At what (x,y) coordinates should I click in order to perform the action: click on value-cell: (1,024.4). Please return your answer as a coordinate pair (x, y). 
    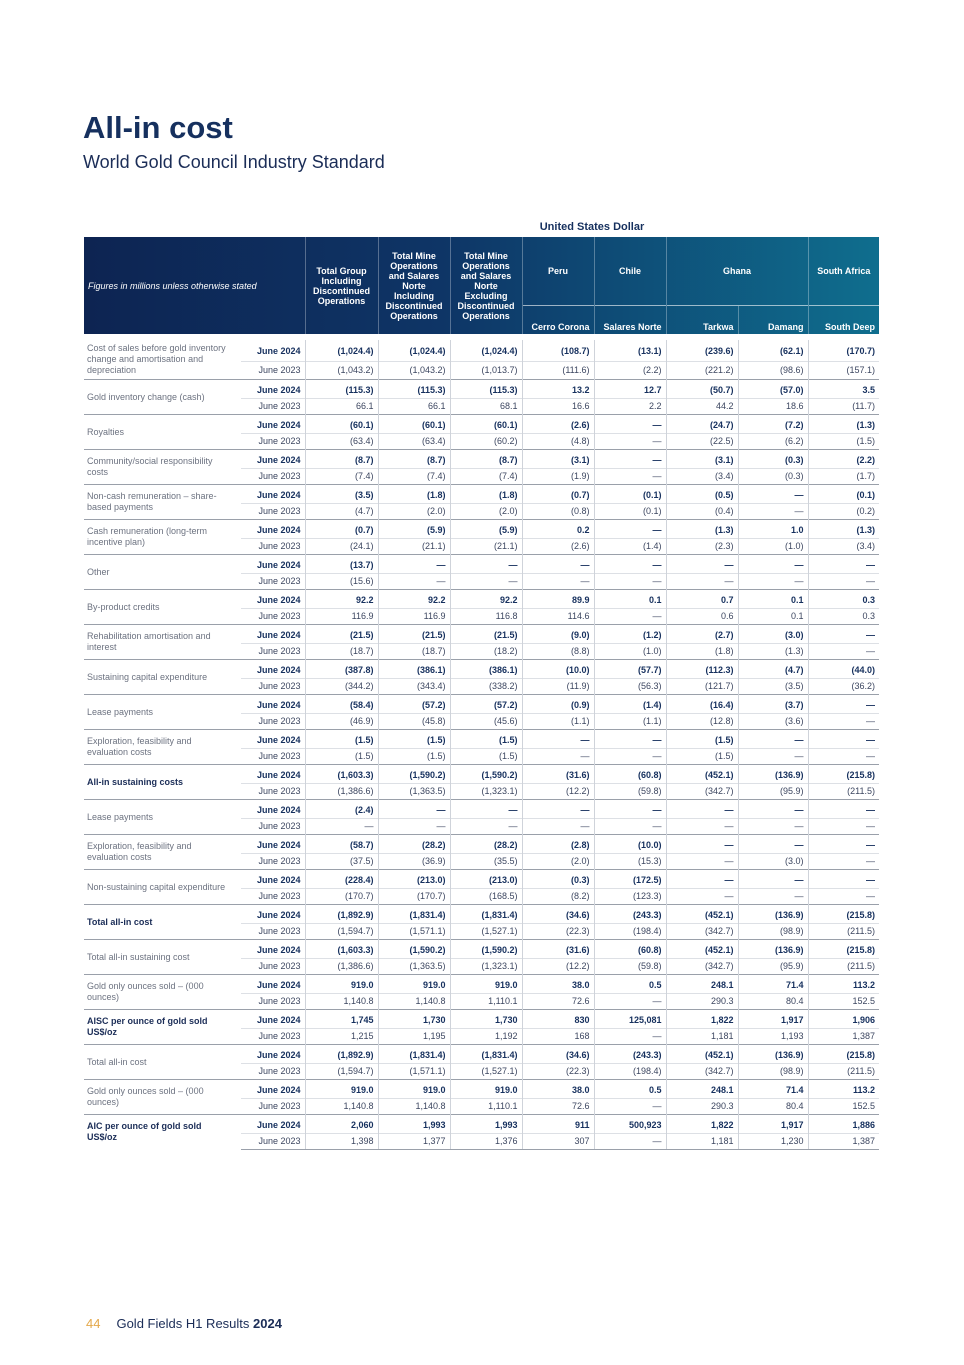
    Looking at the image, I should click on (341, 349).